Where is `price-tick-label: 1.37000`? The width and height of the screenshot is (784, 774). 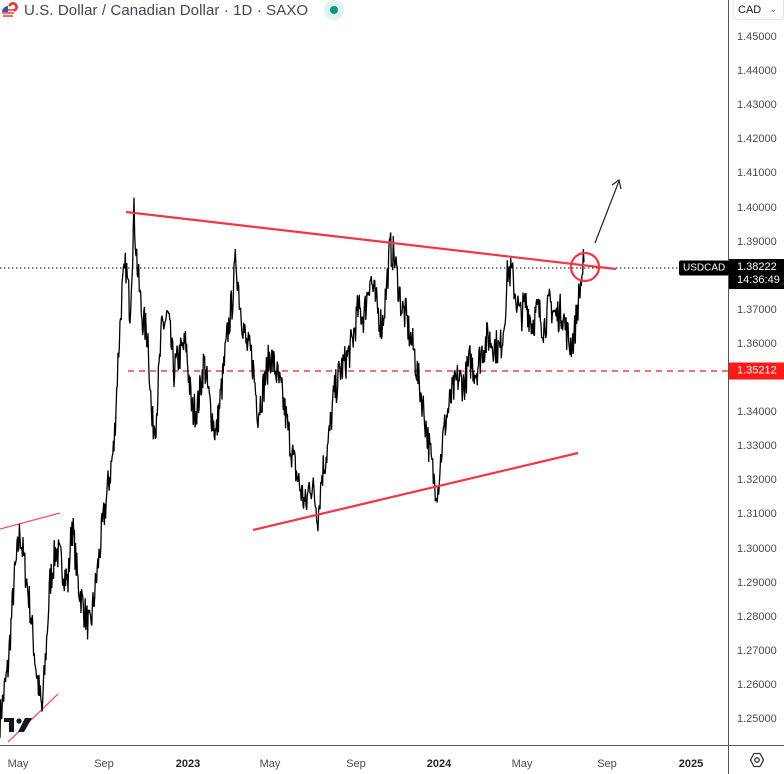 price-tick-label: 1.37000 is located at coordinates (757, 309).